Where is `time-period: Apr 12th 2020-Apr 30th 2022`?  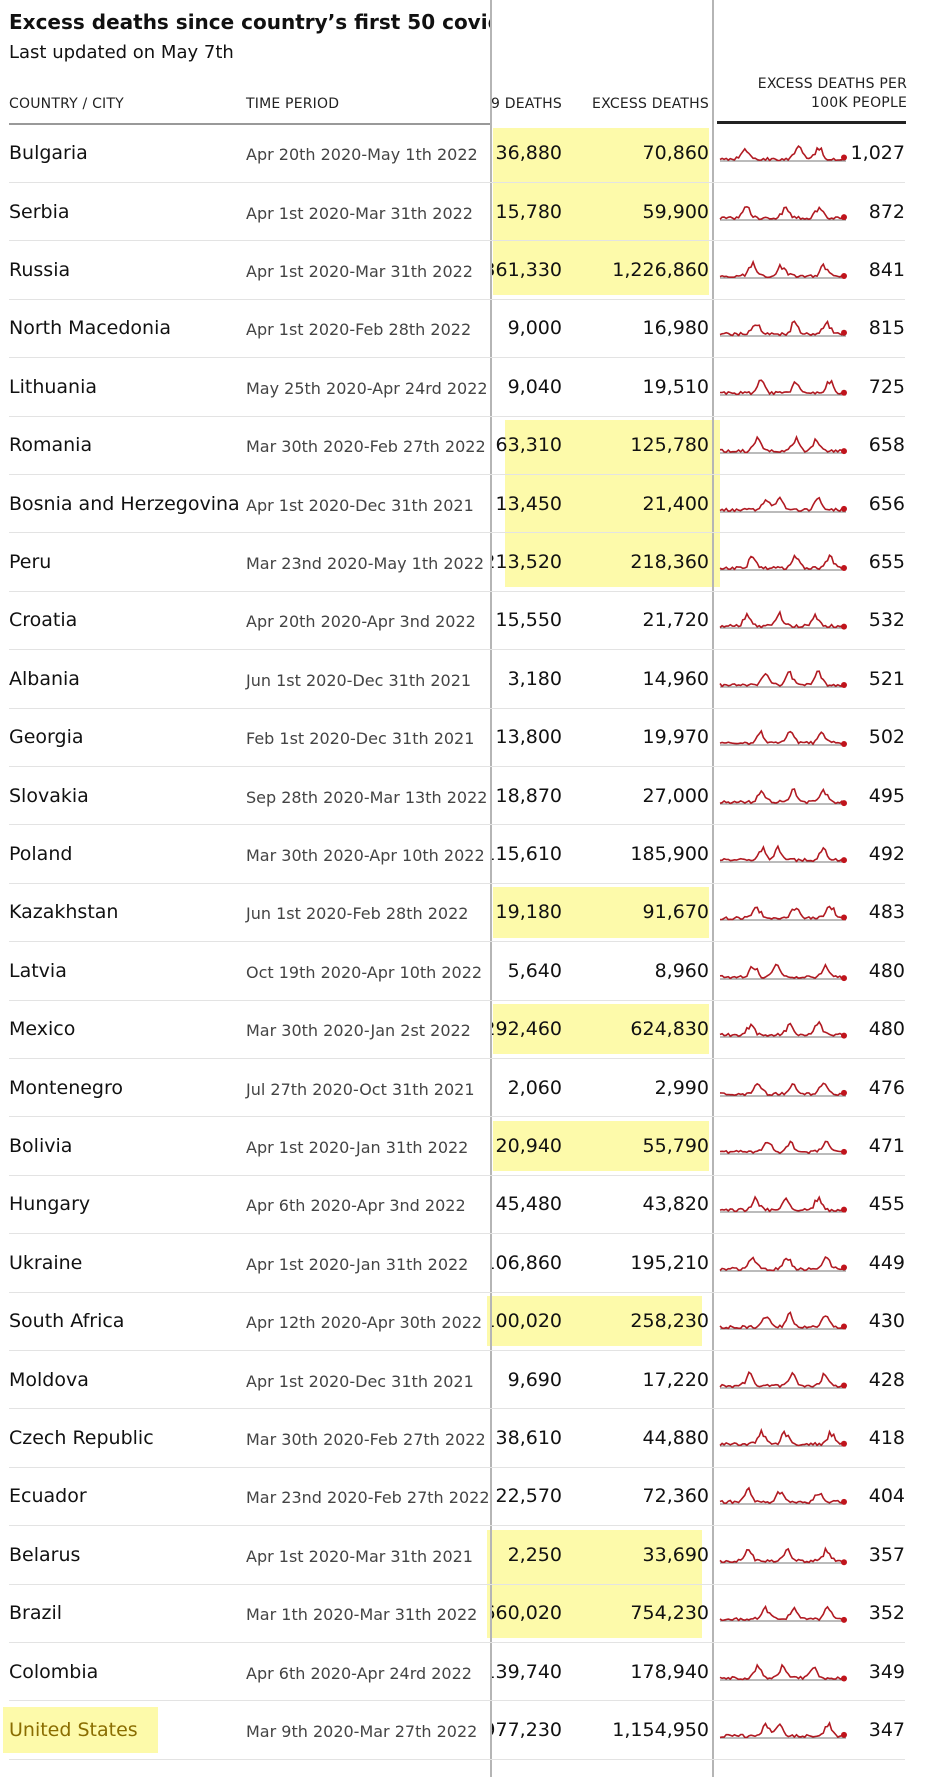 time-period: Apr 12th 2020-Apr 30th 2022 is located at coordinates (364, 1323).